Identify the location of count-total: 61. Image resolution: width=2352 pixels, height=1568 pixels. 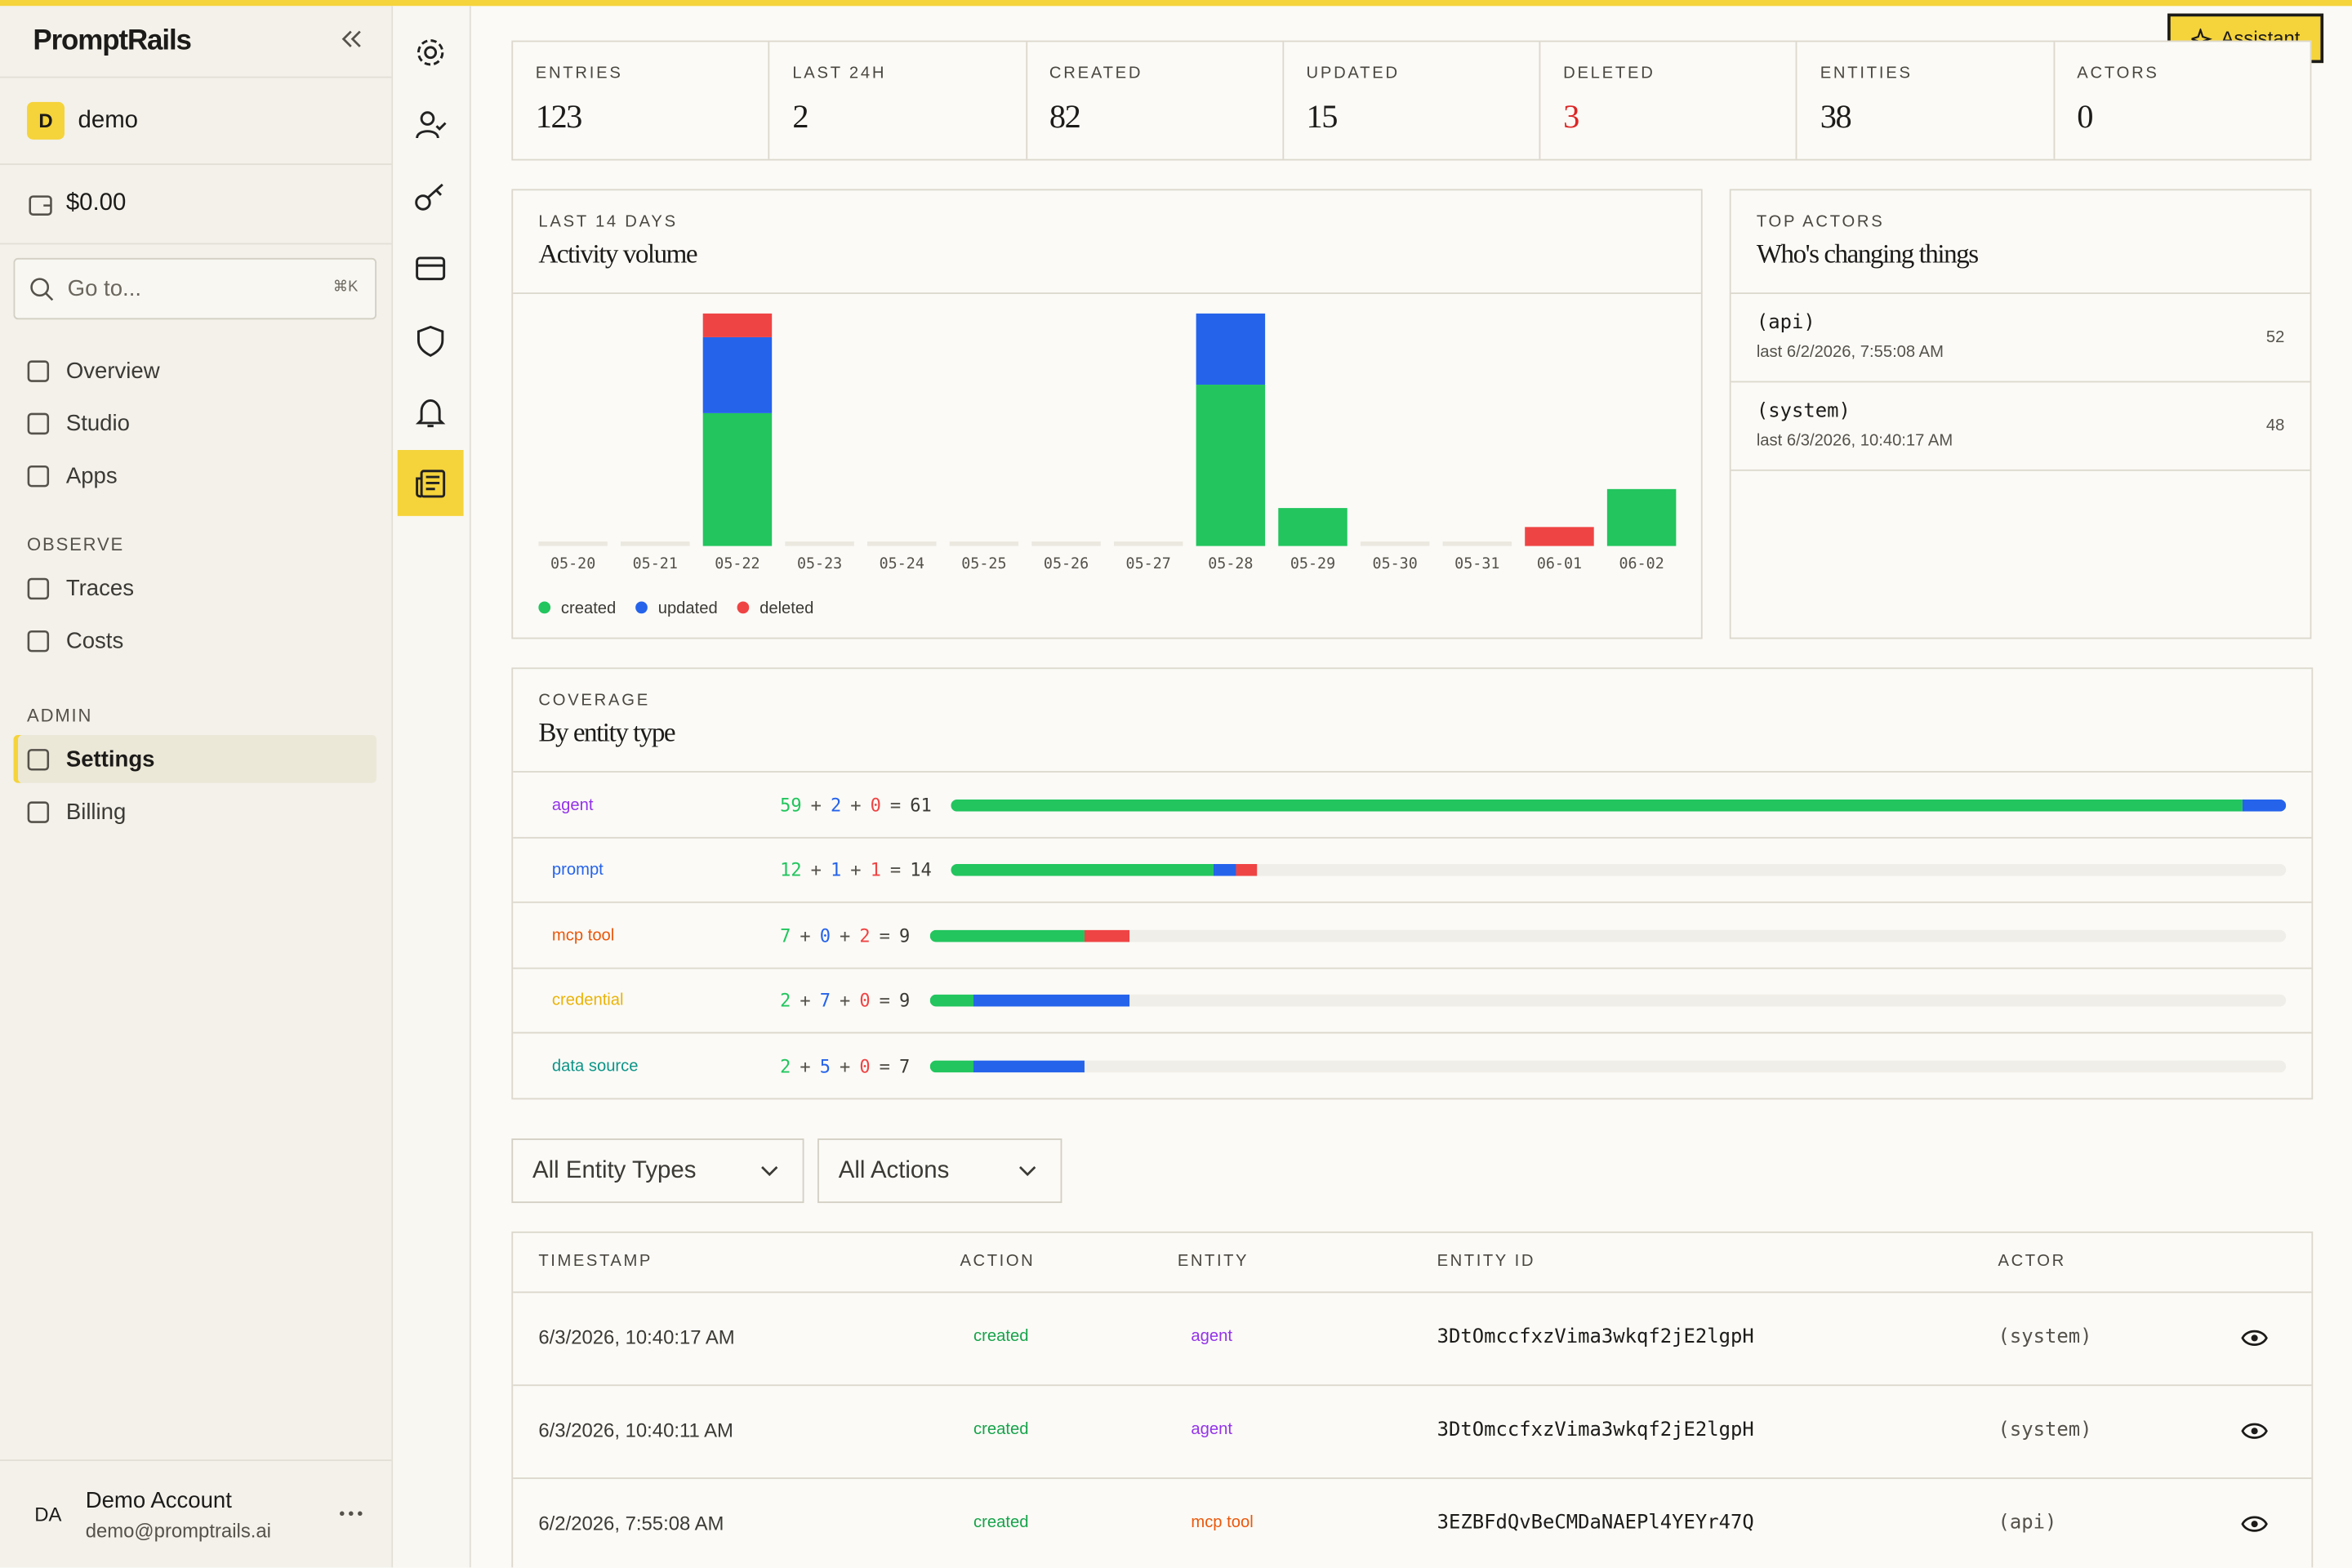
(921, 805).